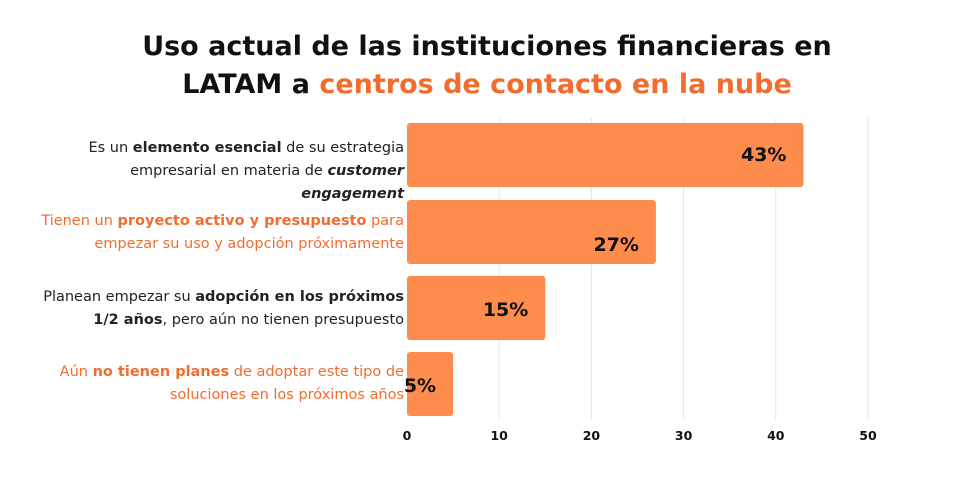  I want to click on chart-title-line2-accent: centros de contacto en la nube, so click(555, 84).